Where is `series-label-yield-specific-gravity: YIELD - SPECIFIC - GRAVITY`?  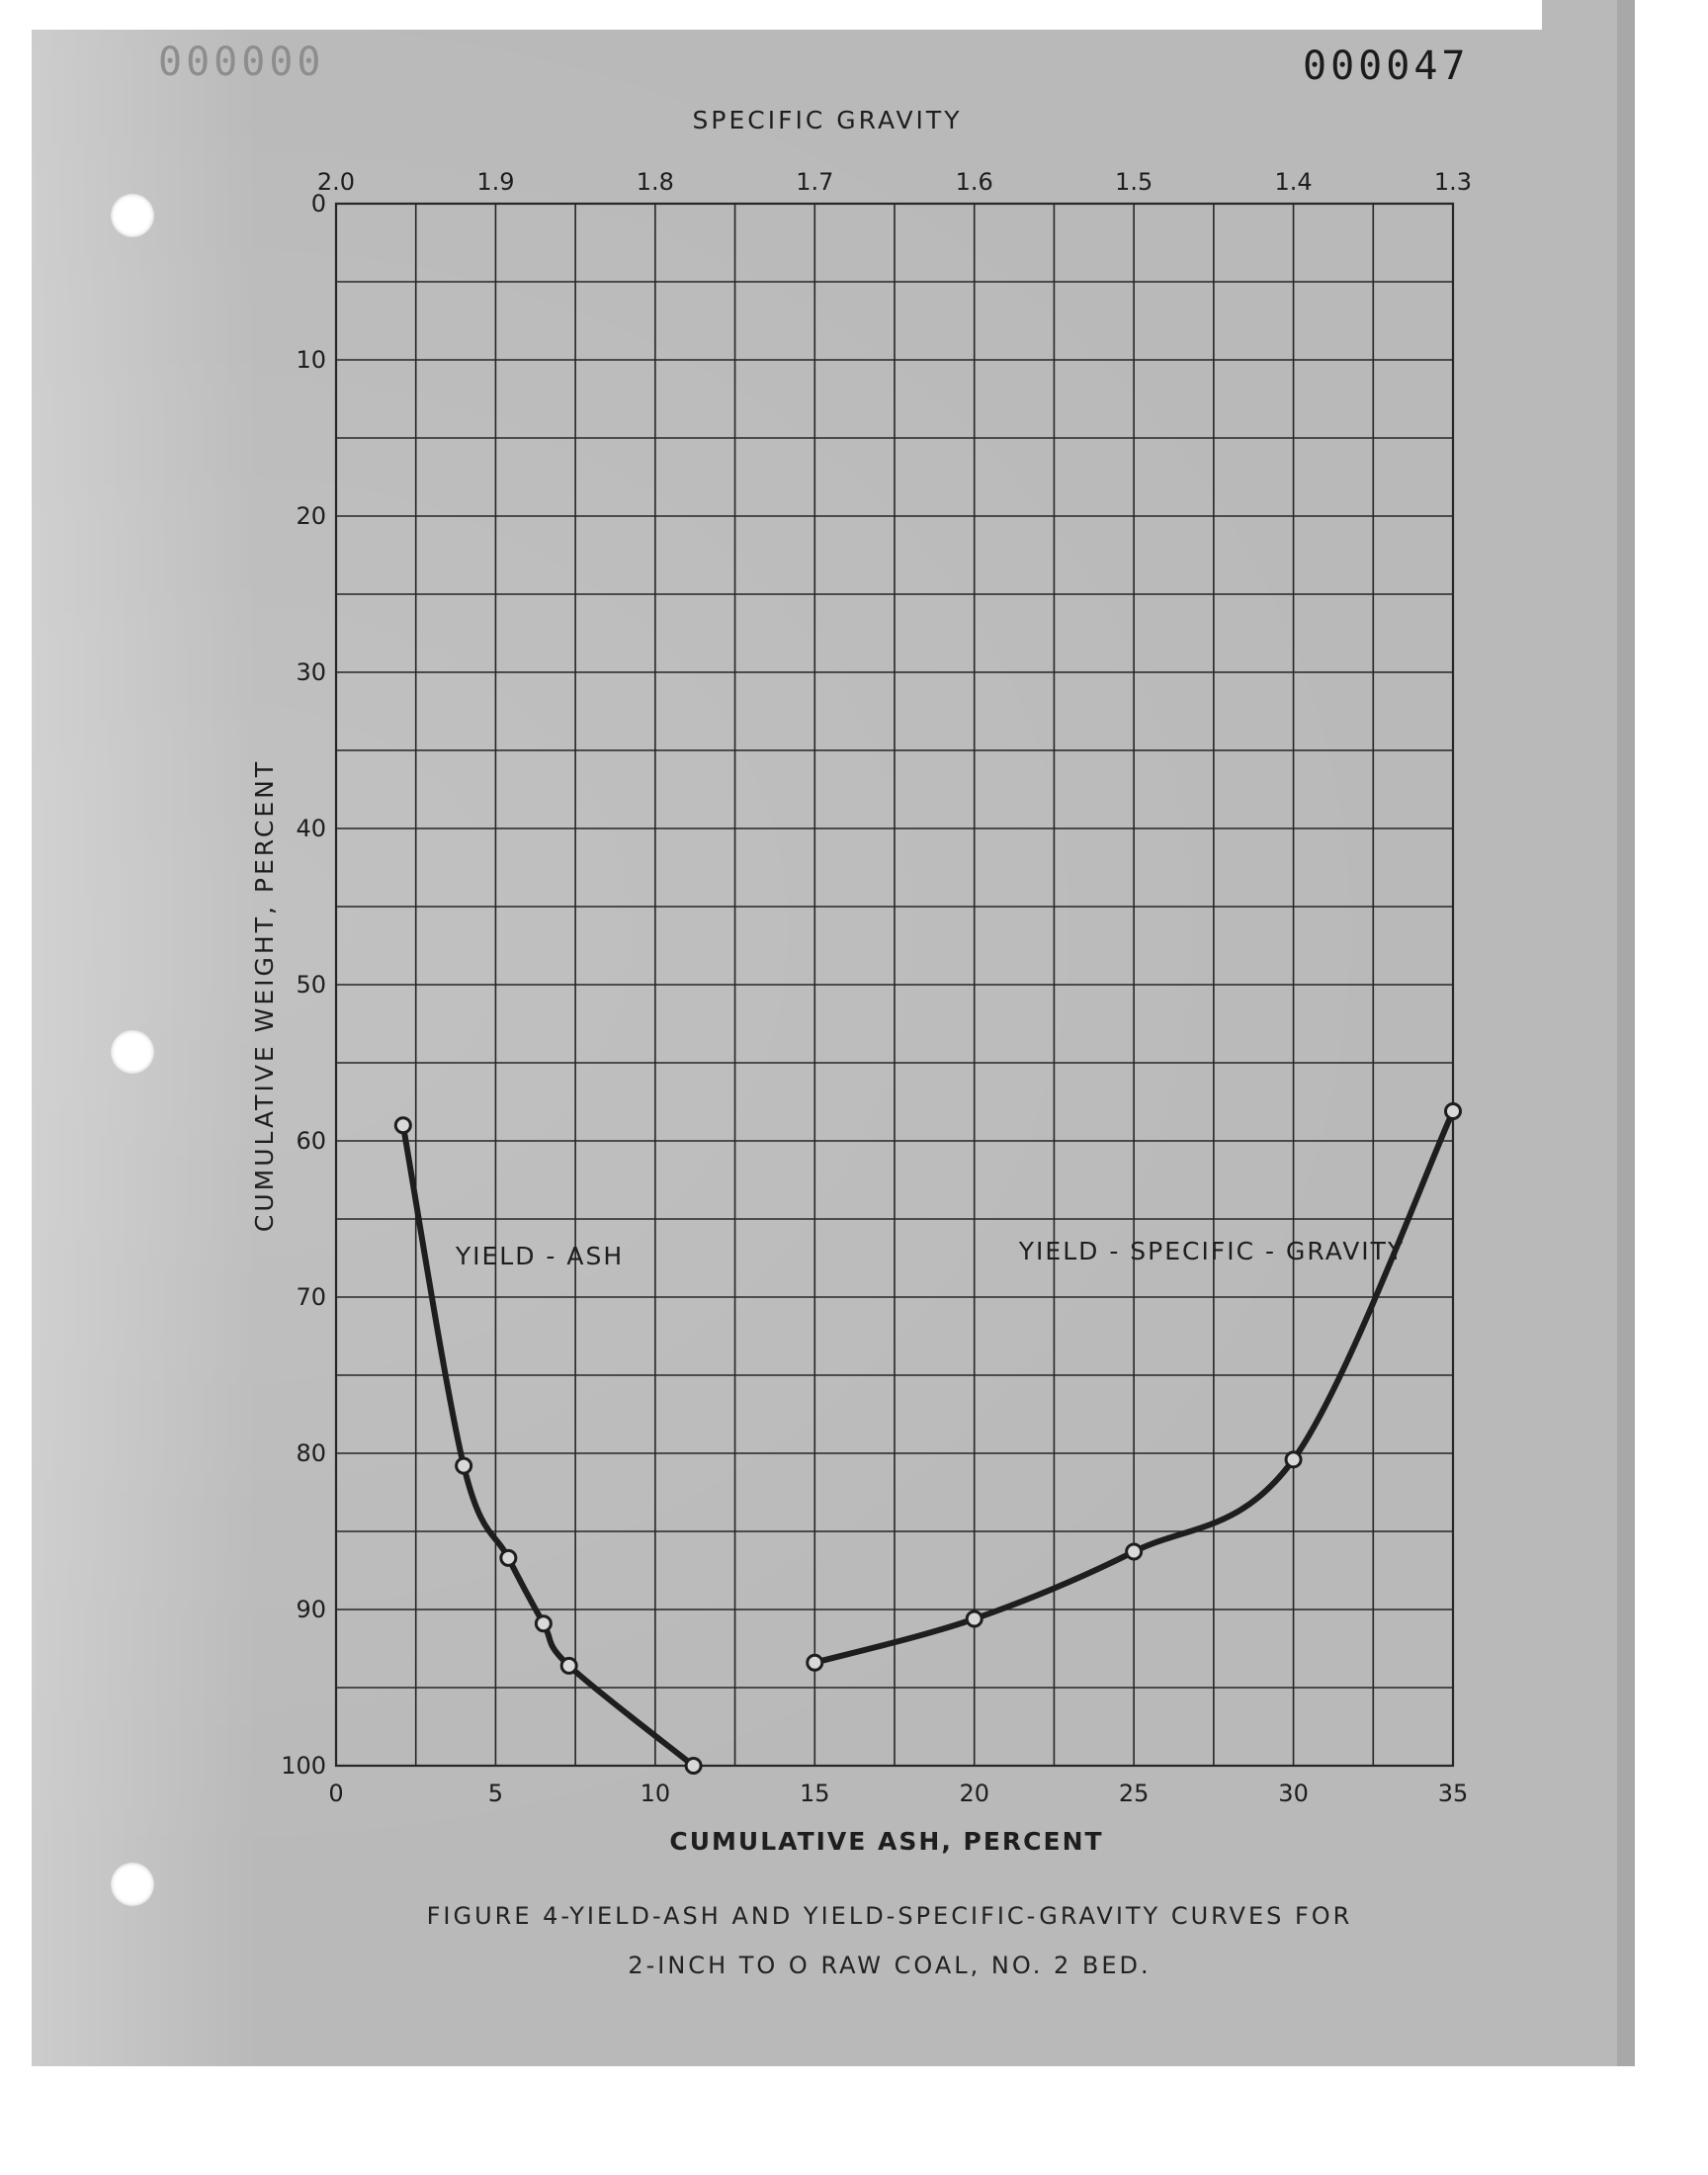 series-label-yield-specific-gravity: YIELD - SPECIFIC - GRAVITY is located at coordinates (1211, 1251).